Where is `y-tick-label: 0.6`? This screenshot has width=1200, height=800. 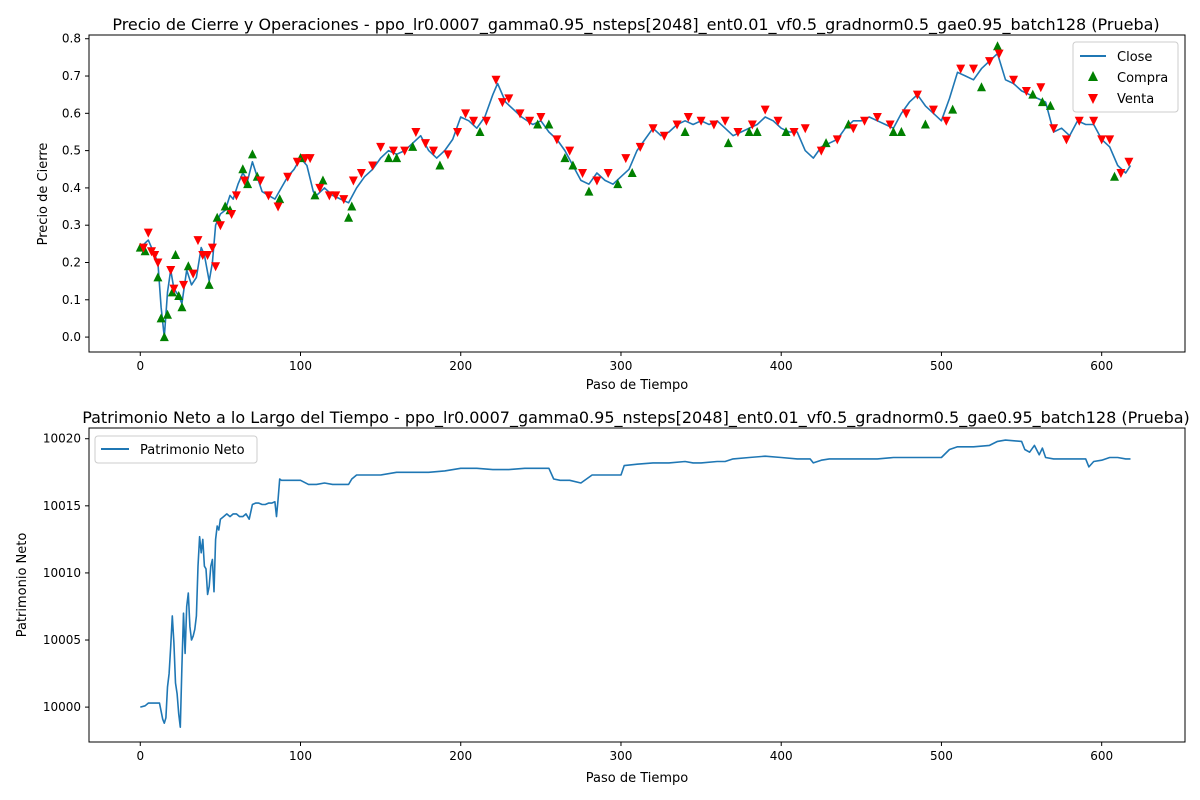 y-tick-label: 0.6 is located at coordinates (71, 113).